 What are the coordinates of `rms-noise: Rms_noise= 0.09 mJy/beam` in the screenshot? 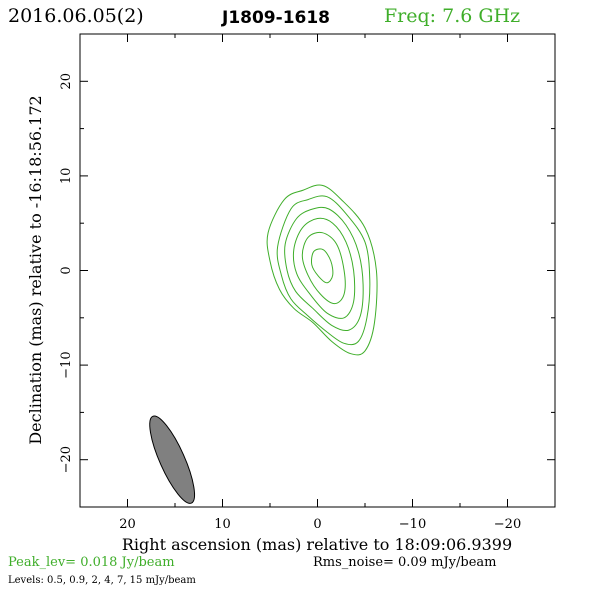 It's located at (404, 562).